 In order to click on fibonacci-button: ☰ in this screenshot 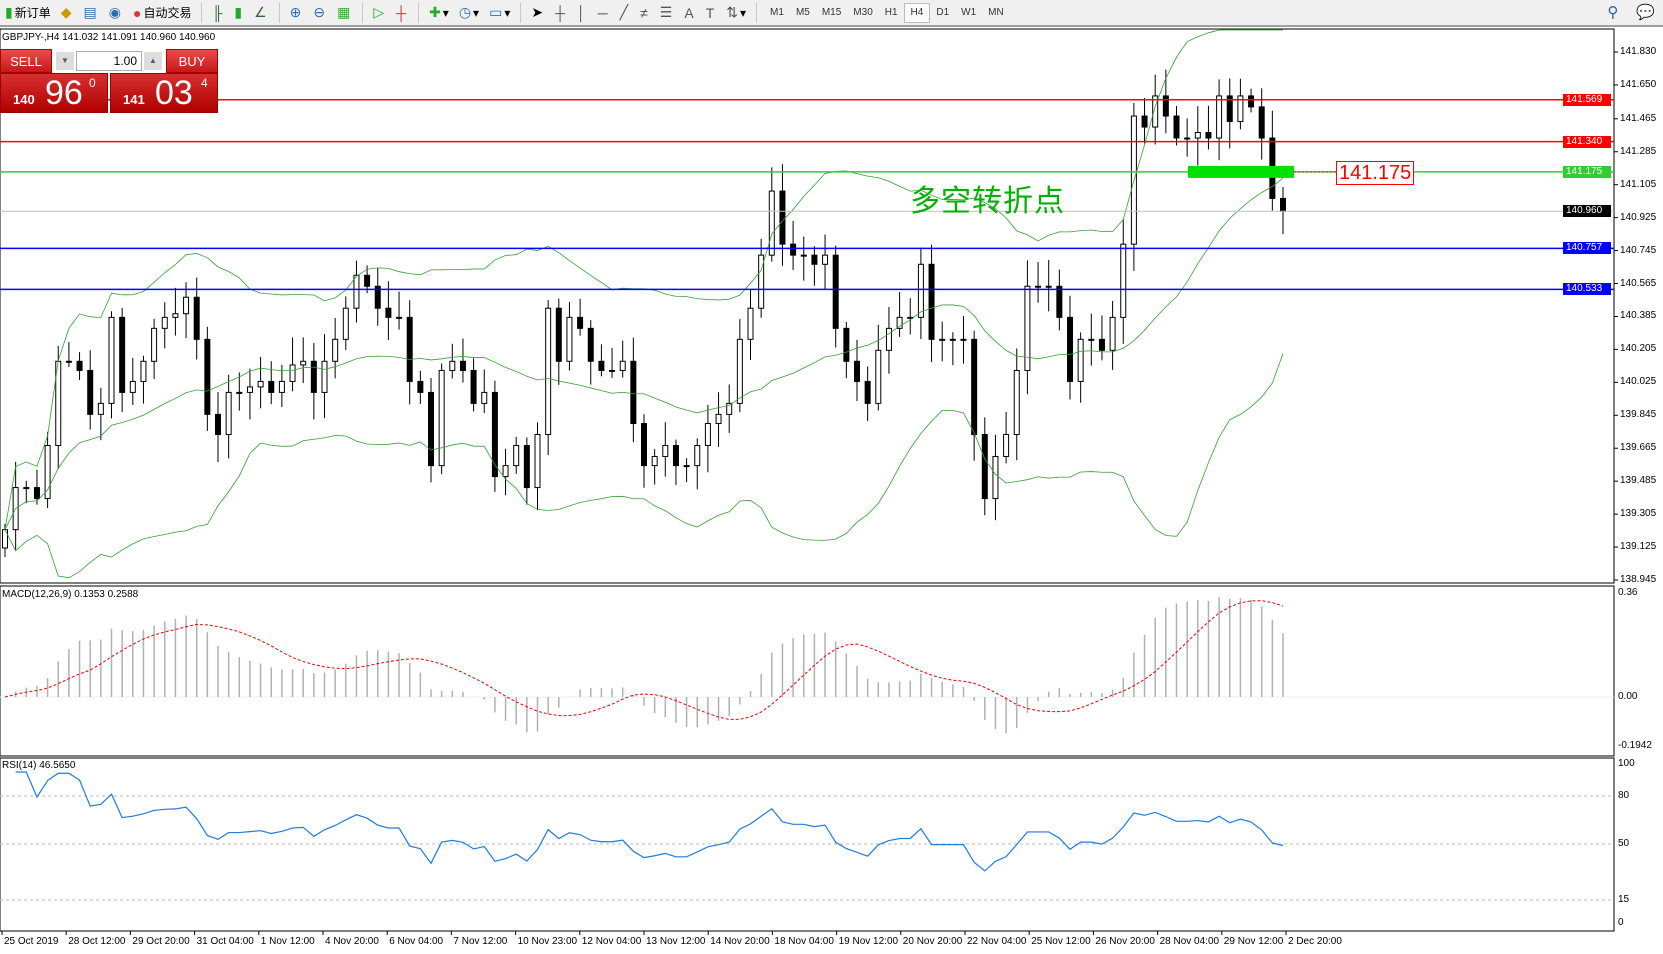, I will do `click(667, 13)`.